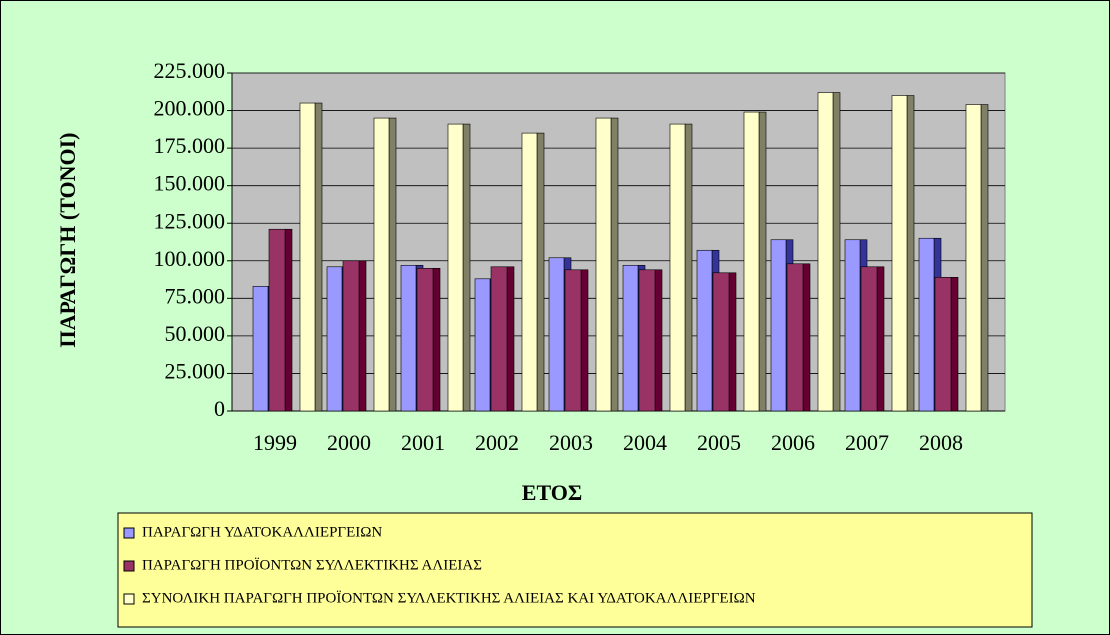 This screenshot has height=635, width=1110. I want to click on y-tick-label: 50.000, so click(195, 333).